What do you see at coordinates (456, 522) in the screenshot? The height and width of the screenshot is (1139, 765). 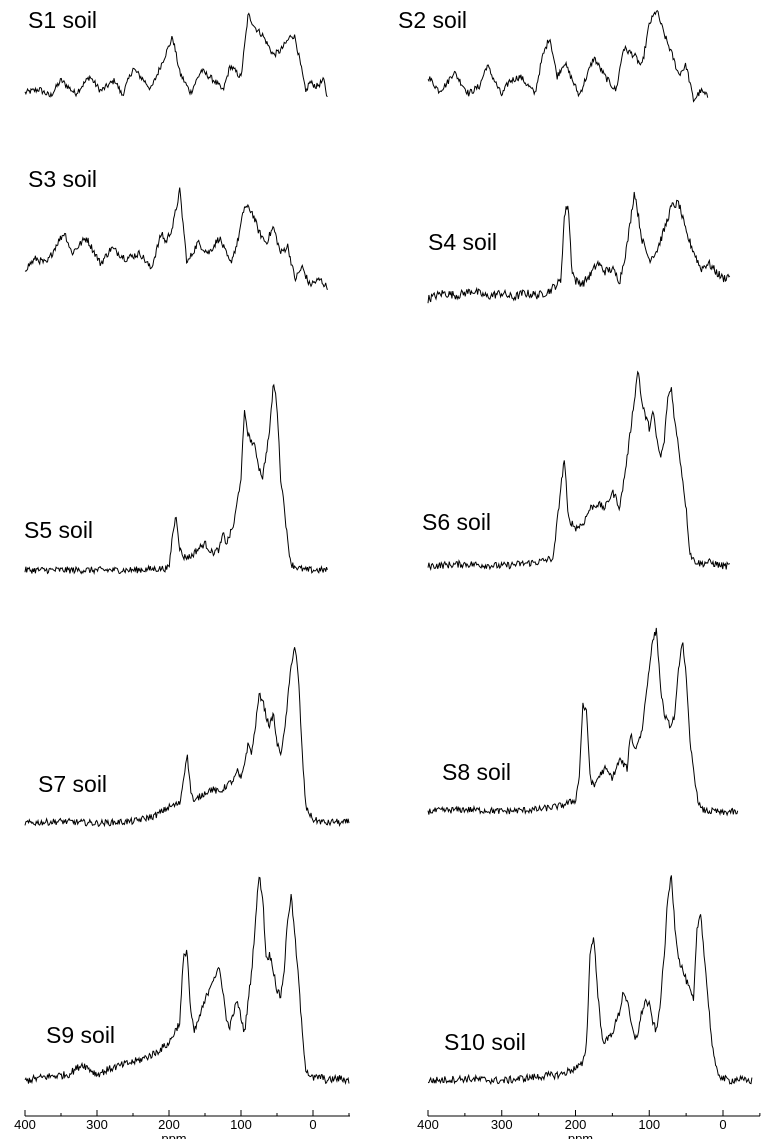 I see `spectrum-label: S6 soil` at bounding box center [456, 522].